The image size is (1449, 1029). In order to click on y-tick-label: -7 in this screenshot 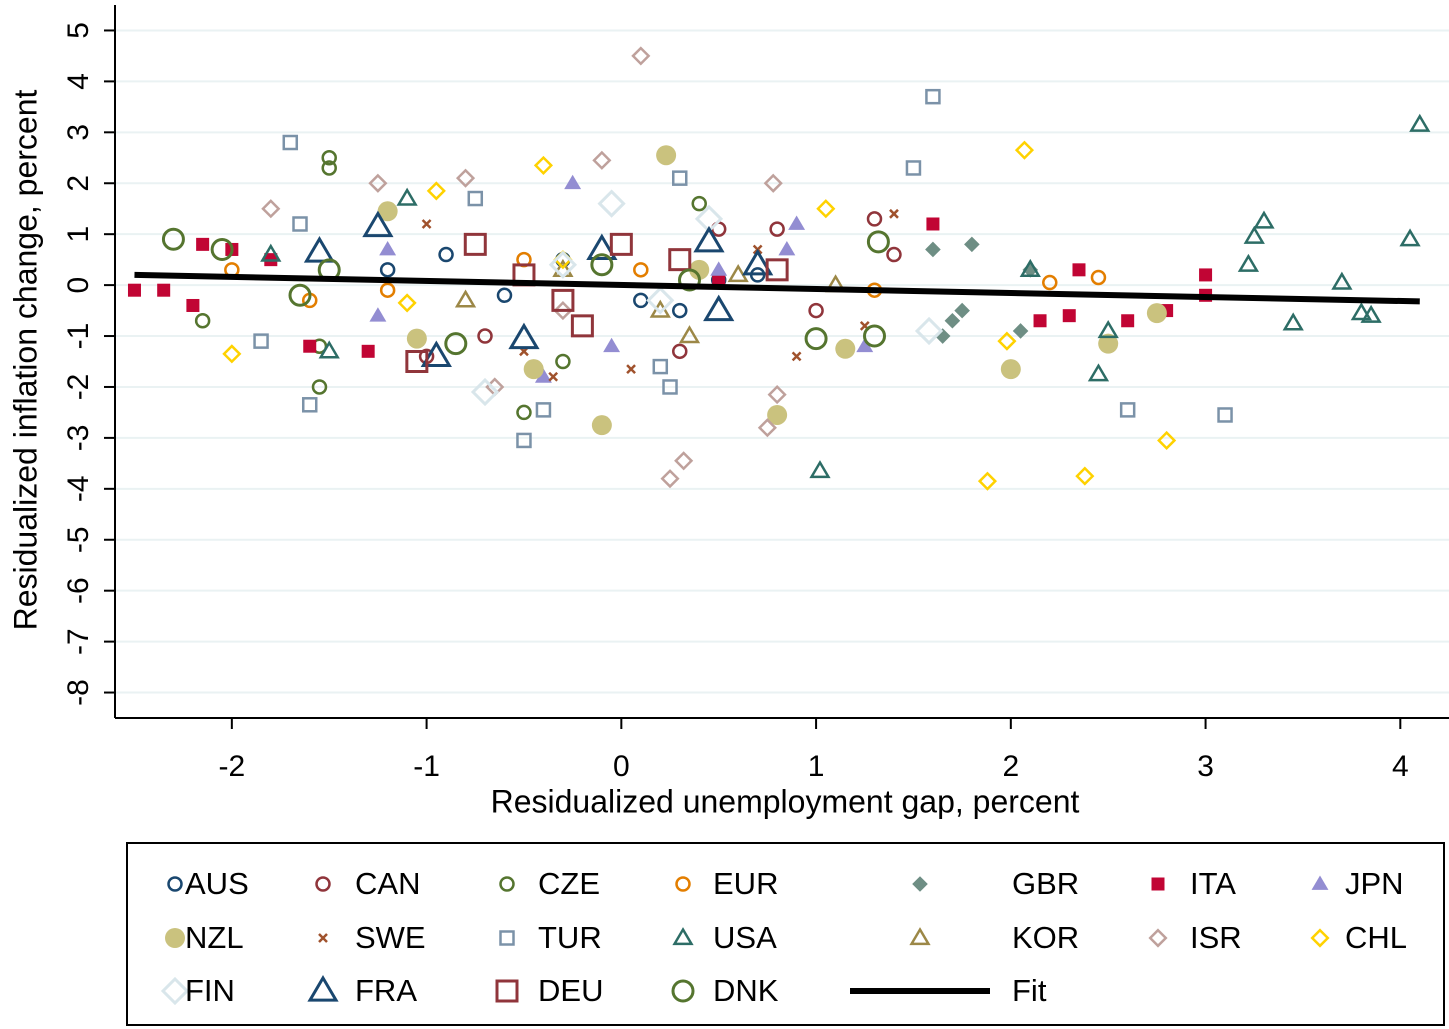, I will do `click(78, 641)`.